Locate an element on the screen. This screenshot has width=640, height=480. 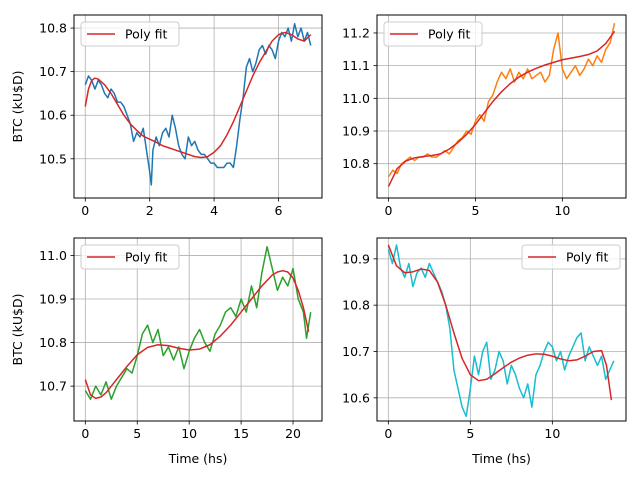
y-tick-label-11-2: 11.2 is located at coordinates (356, 32).